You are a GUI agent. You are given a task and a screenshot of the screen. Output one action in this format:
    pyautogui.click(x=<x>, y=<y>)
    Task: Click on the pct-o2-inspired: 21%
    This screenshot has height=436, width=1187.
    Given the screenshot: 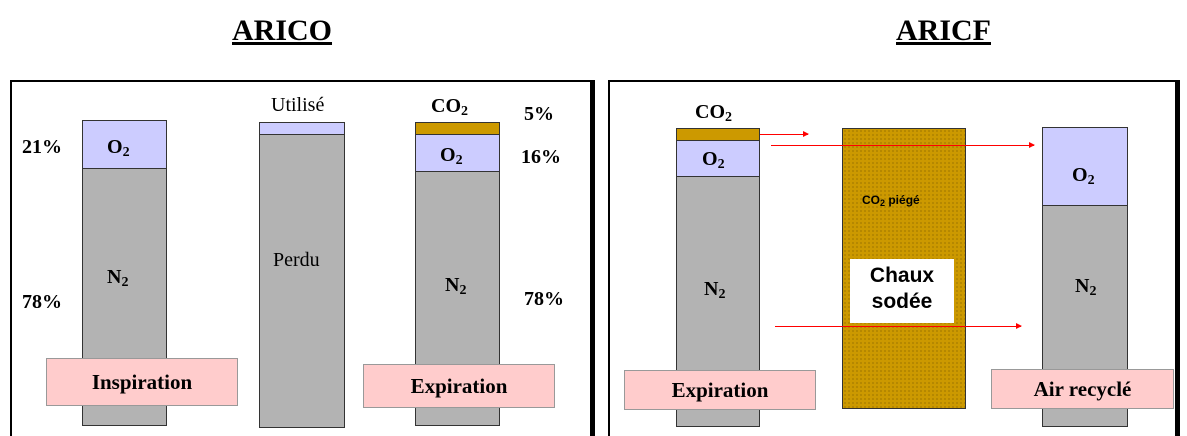 What is the action you would take?
    pyautogui.click(x=42, y=147)
    